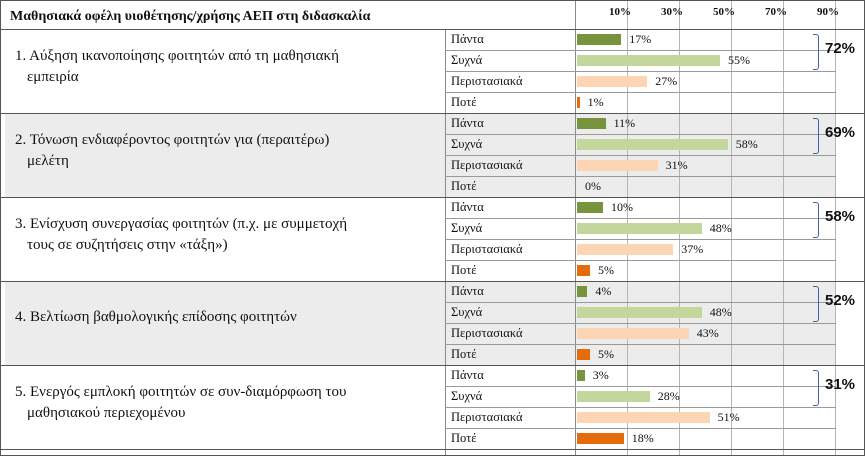 This screenshot has width=865, height=456. What do you see at coordinates (575, 228) in the screenshot?
I see `axis-line` at bounding box center [575, 228].